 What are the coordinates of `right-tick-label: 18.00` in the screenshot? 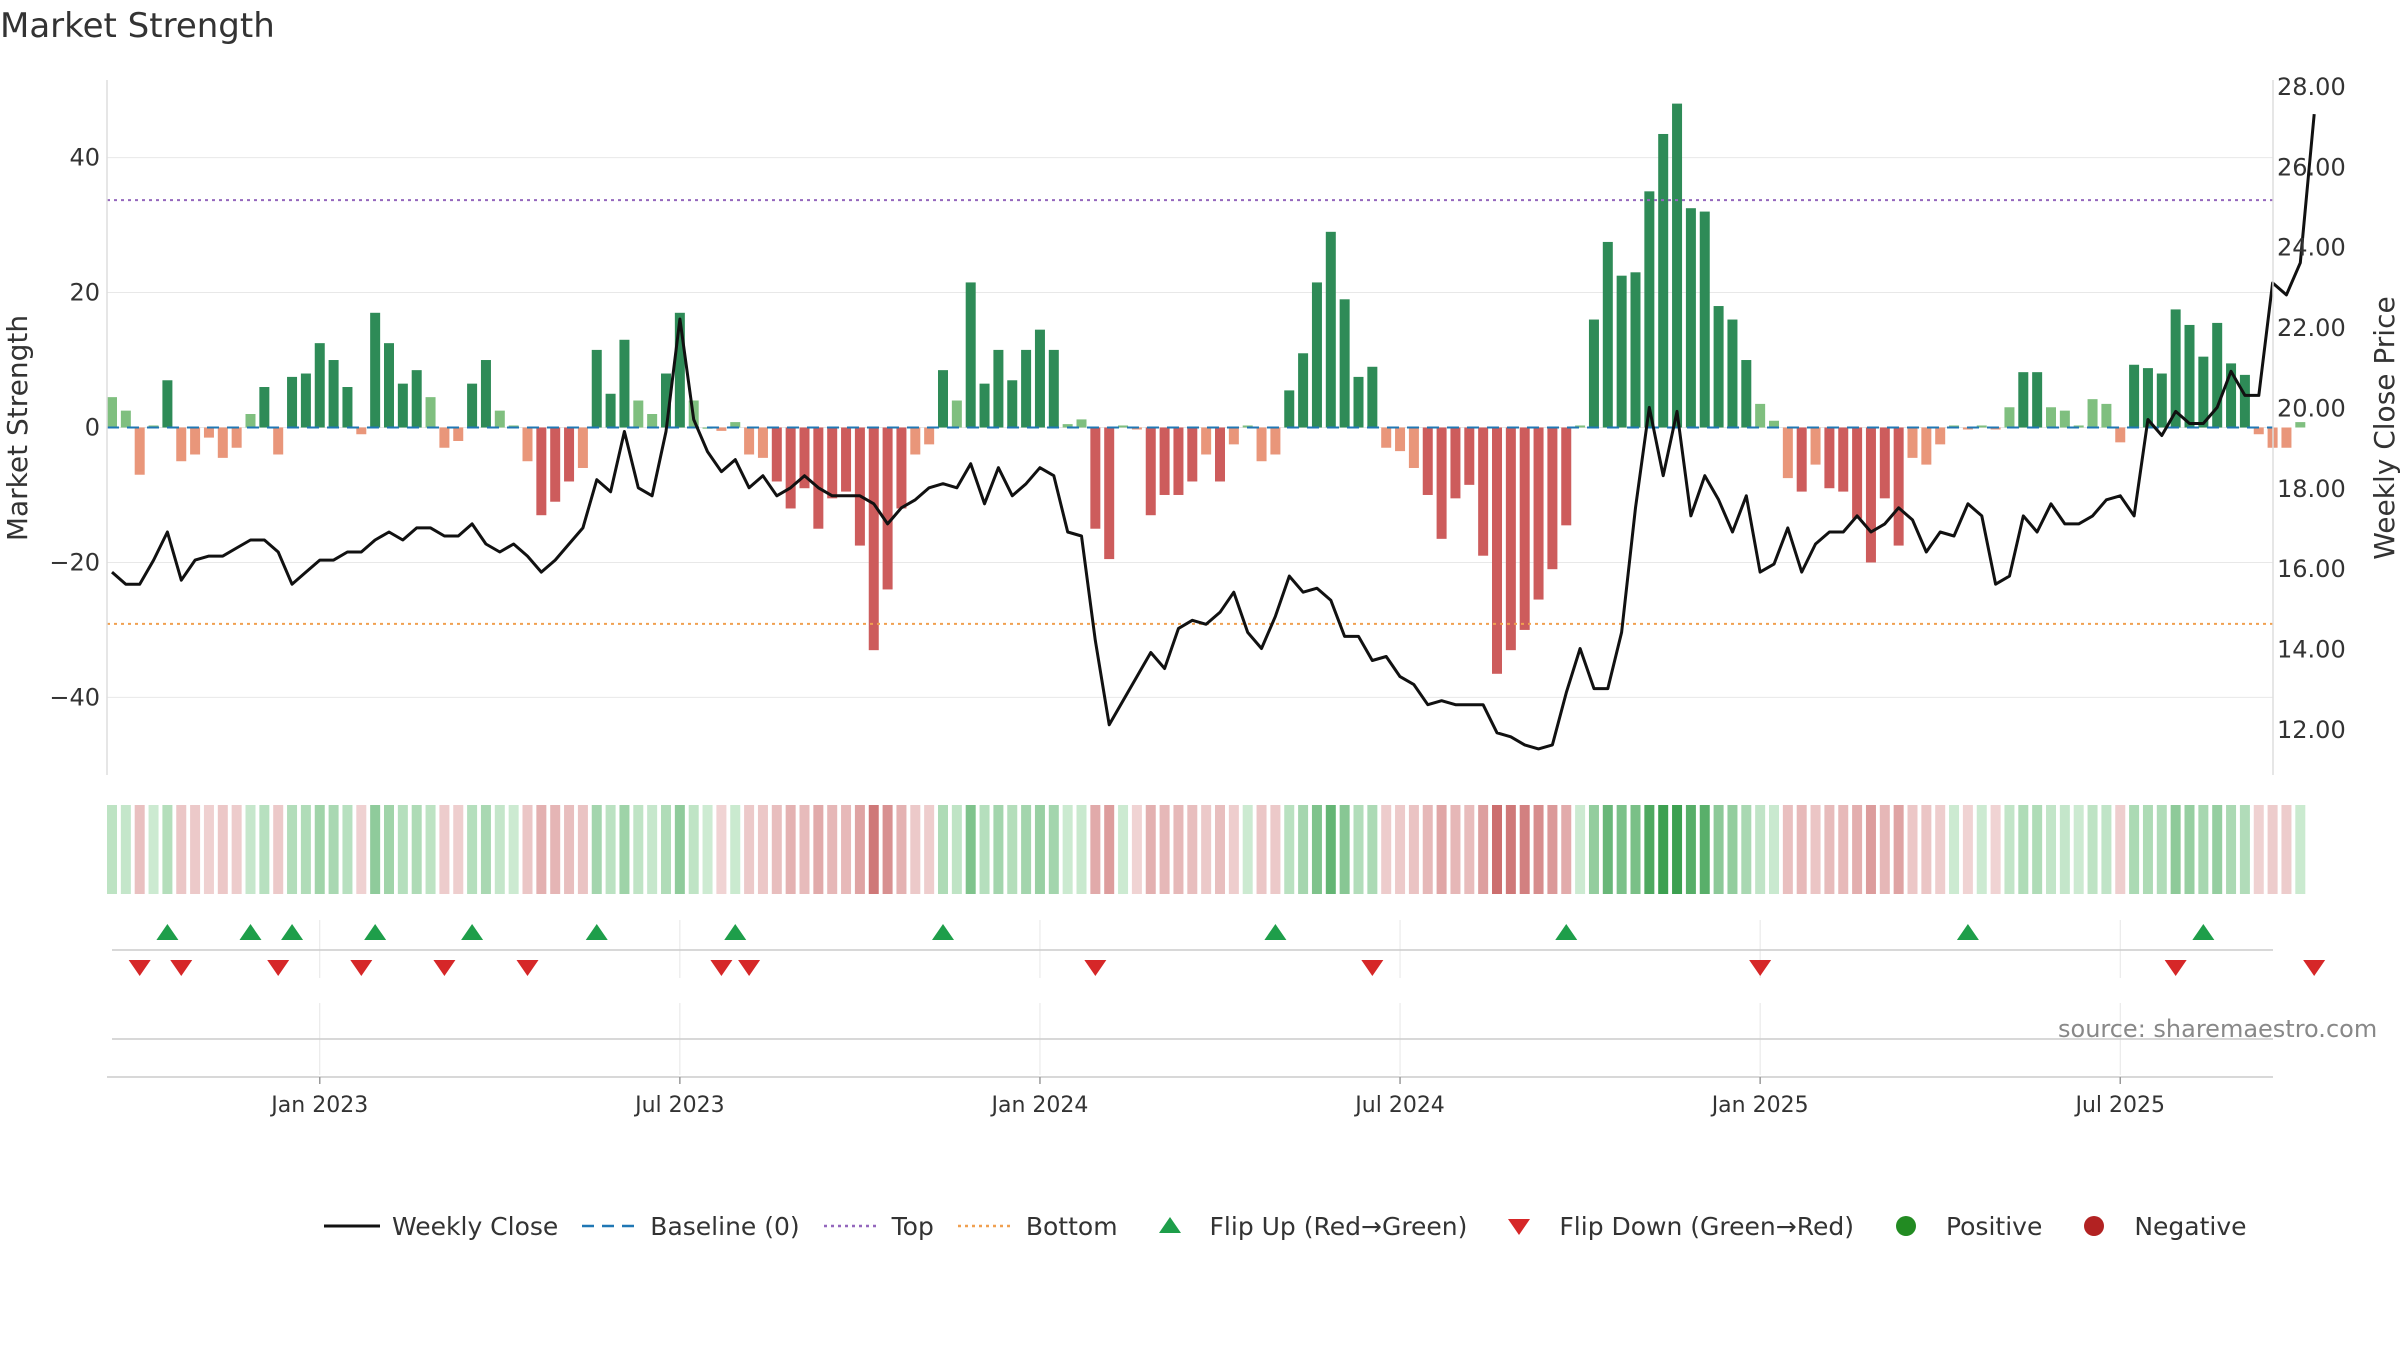 It's located at (2311, 489).